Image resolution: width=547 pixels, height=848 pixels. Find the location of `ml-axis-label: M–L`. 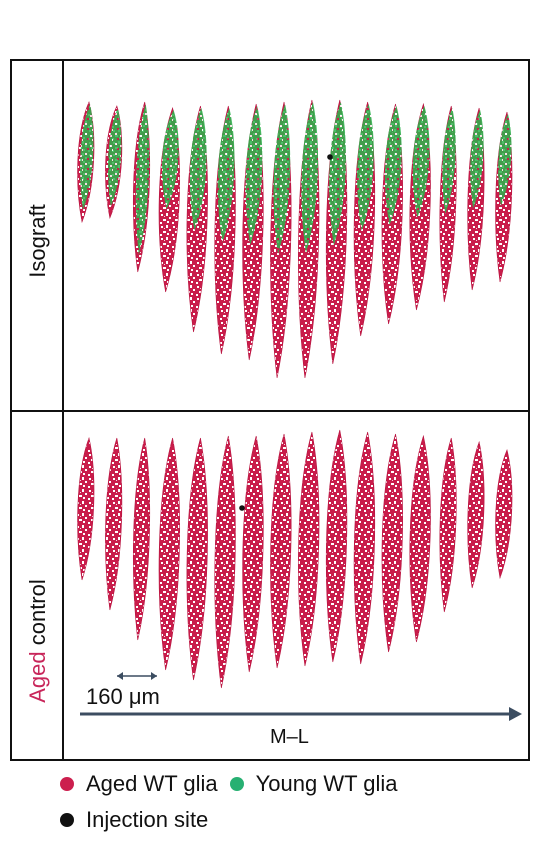

ml-axis-label: M–L is located at coordinates (289, 737).